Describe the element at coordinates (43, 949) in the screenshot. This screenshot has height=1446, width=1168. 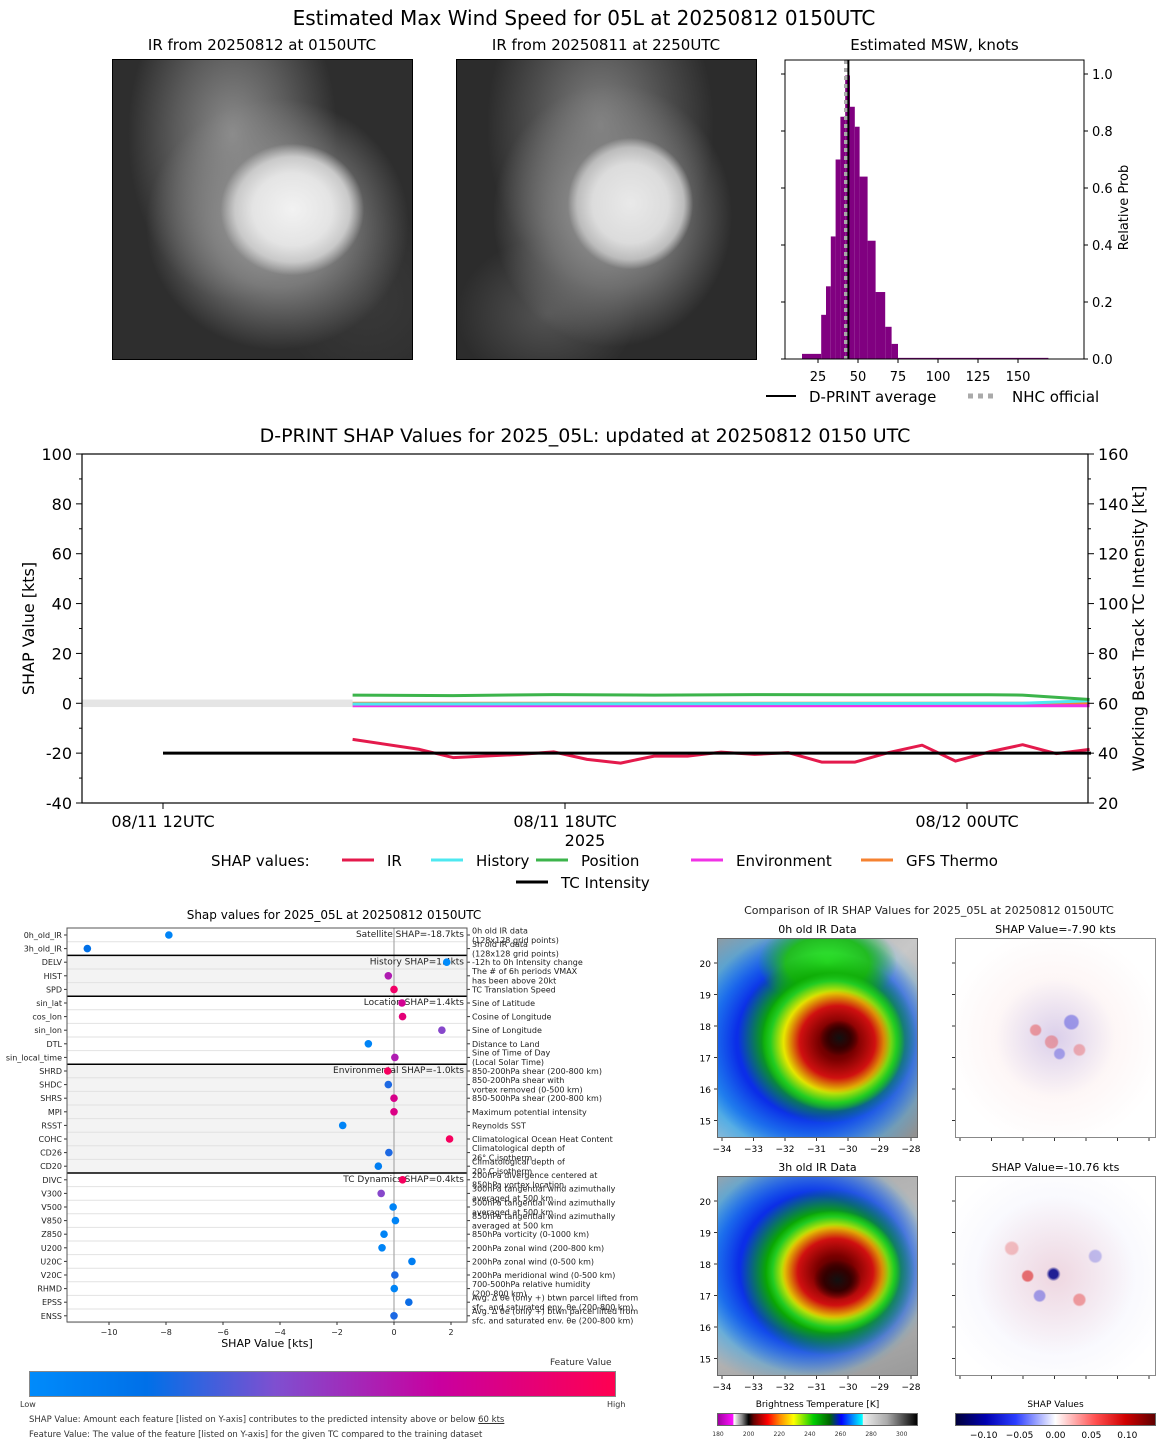
I see `bee-feature-name: 3h_old_IR` at that location.